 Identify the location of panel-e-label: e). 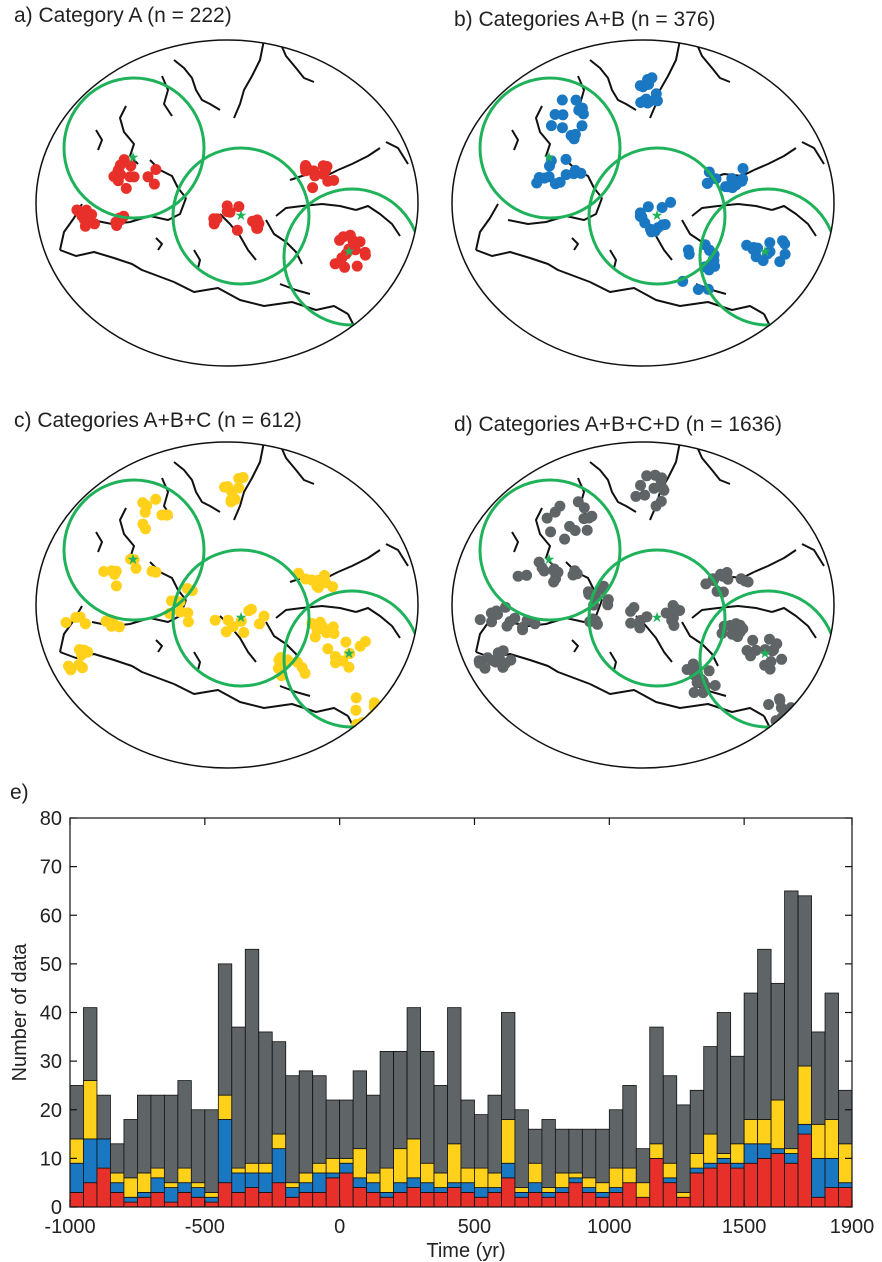
(19, 792).